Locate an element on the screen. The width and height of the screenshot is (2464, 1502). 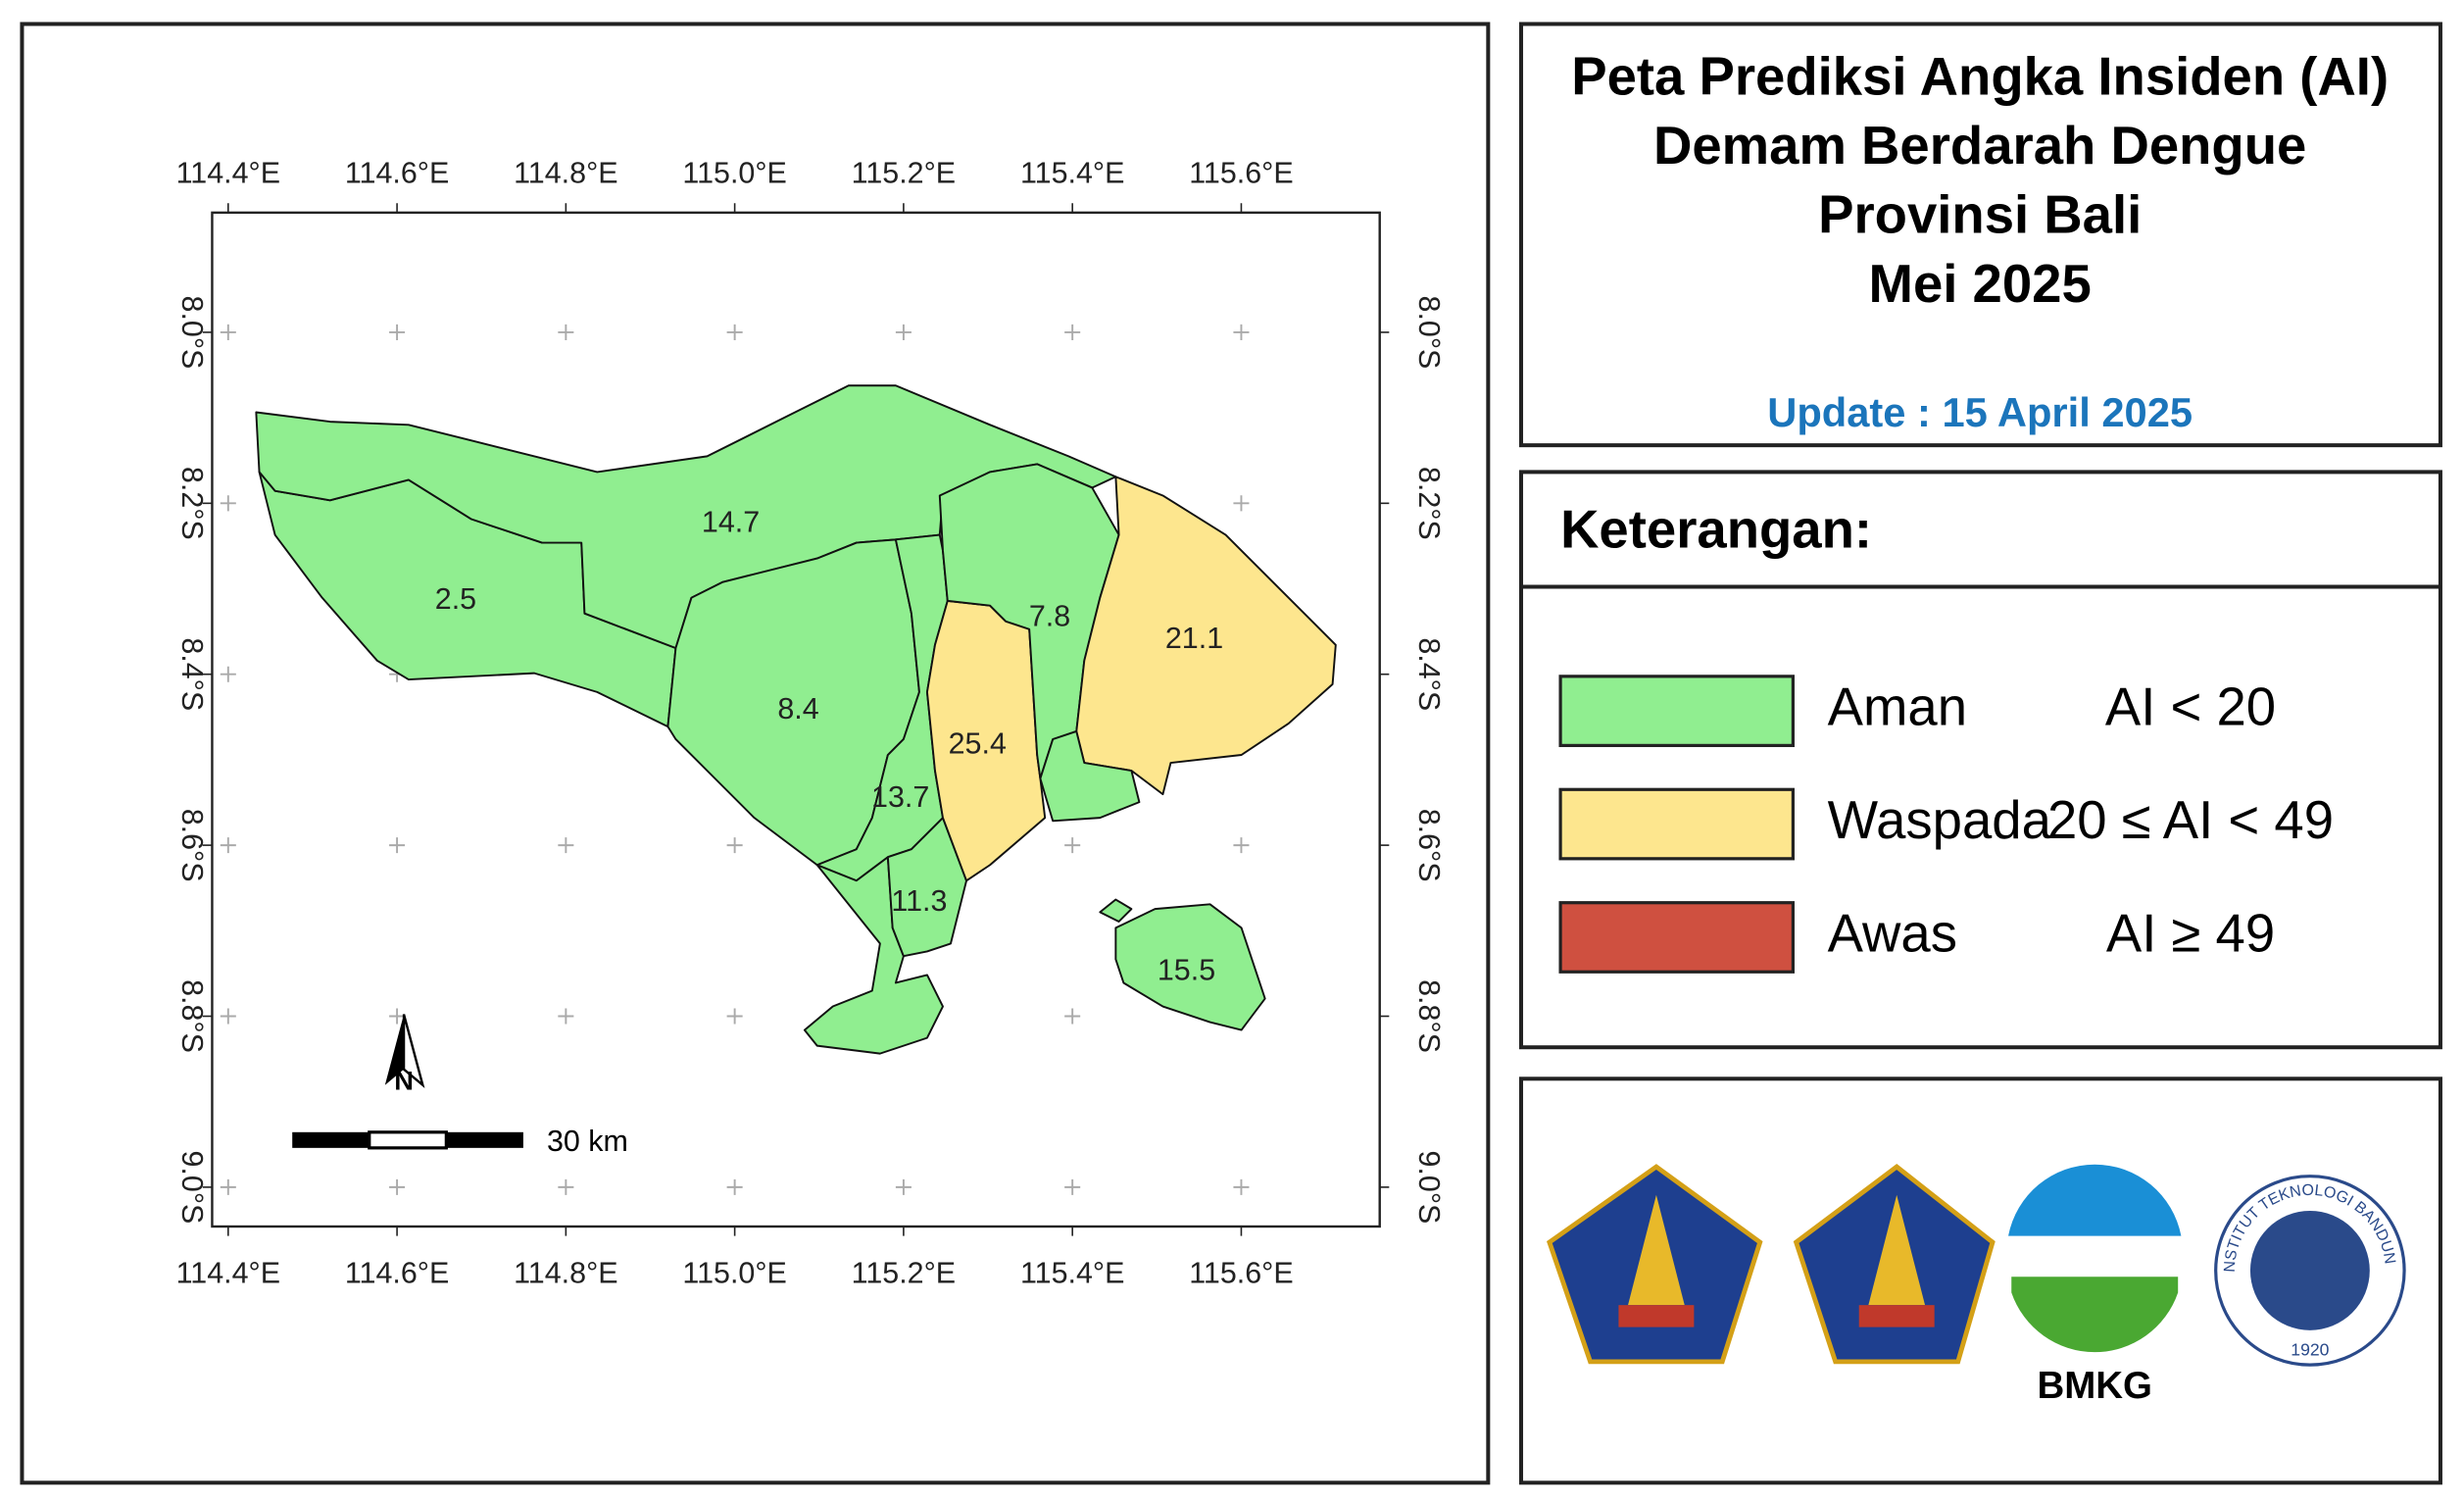
legend-rule: AI ≥ 49 is located at coordinates (2190, 933).